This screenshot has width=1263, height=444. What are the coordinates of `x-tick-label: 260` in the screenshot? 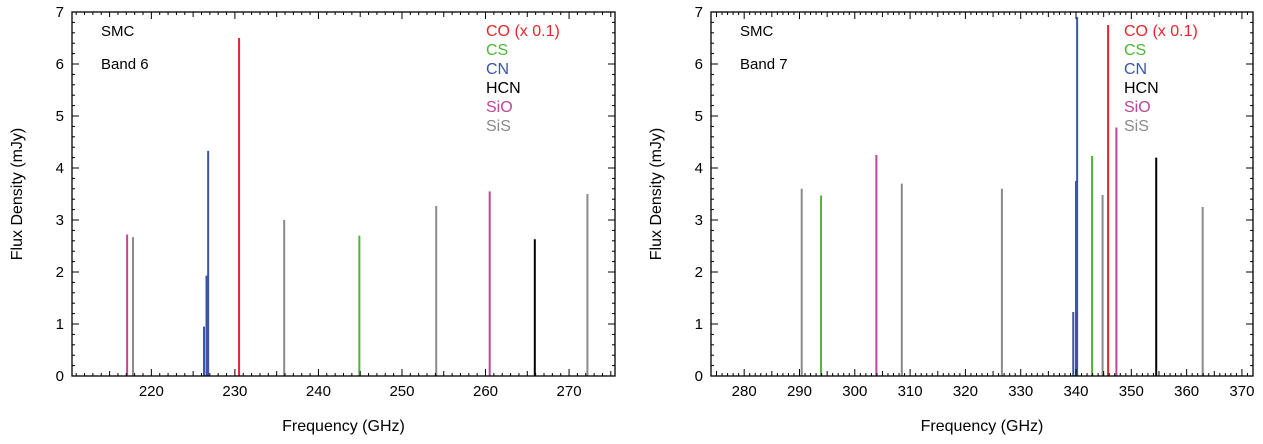 It's located at (485, 391).